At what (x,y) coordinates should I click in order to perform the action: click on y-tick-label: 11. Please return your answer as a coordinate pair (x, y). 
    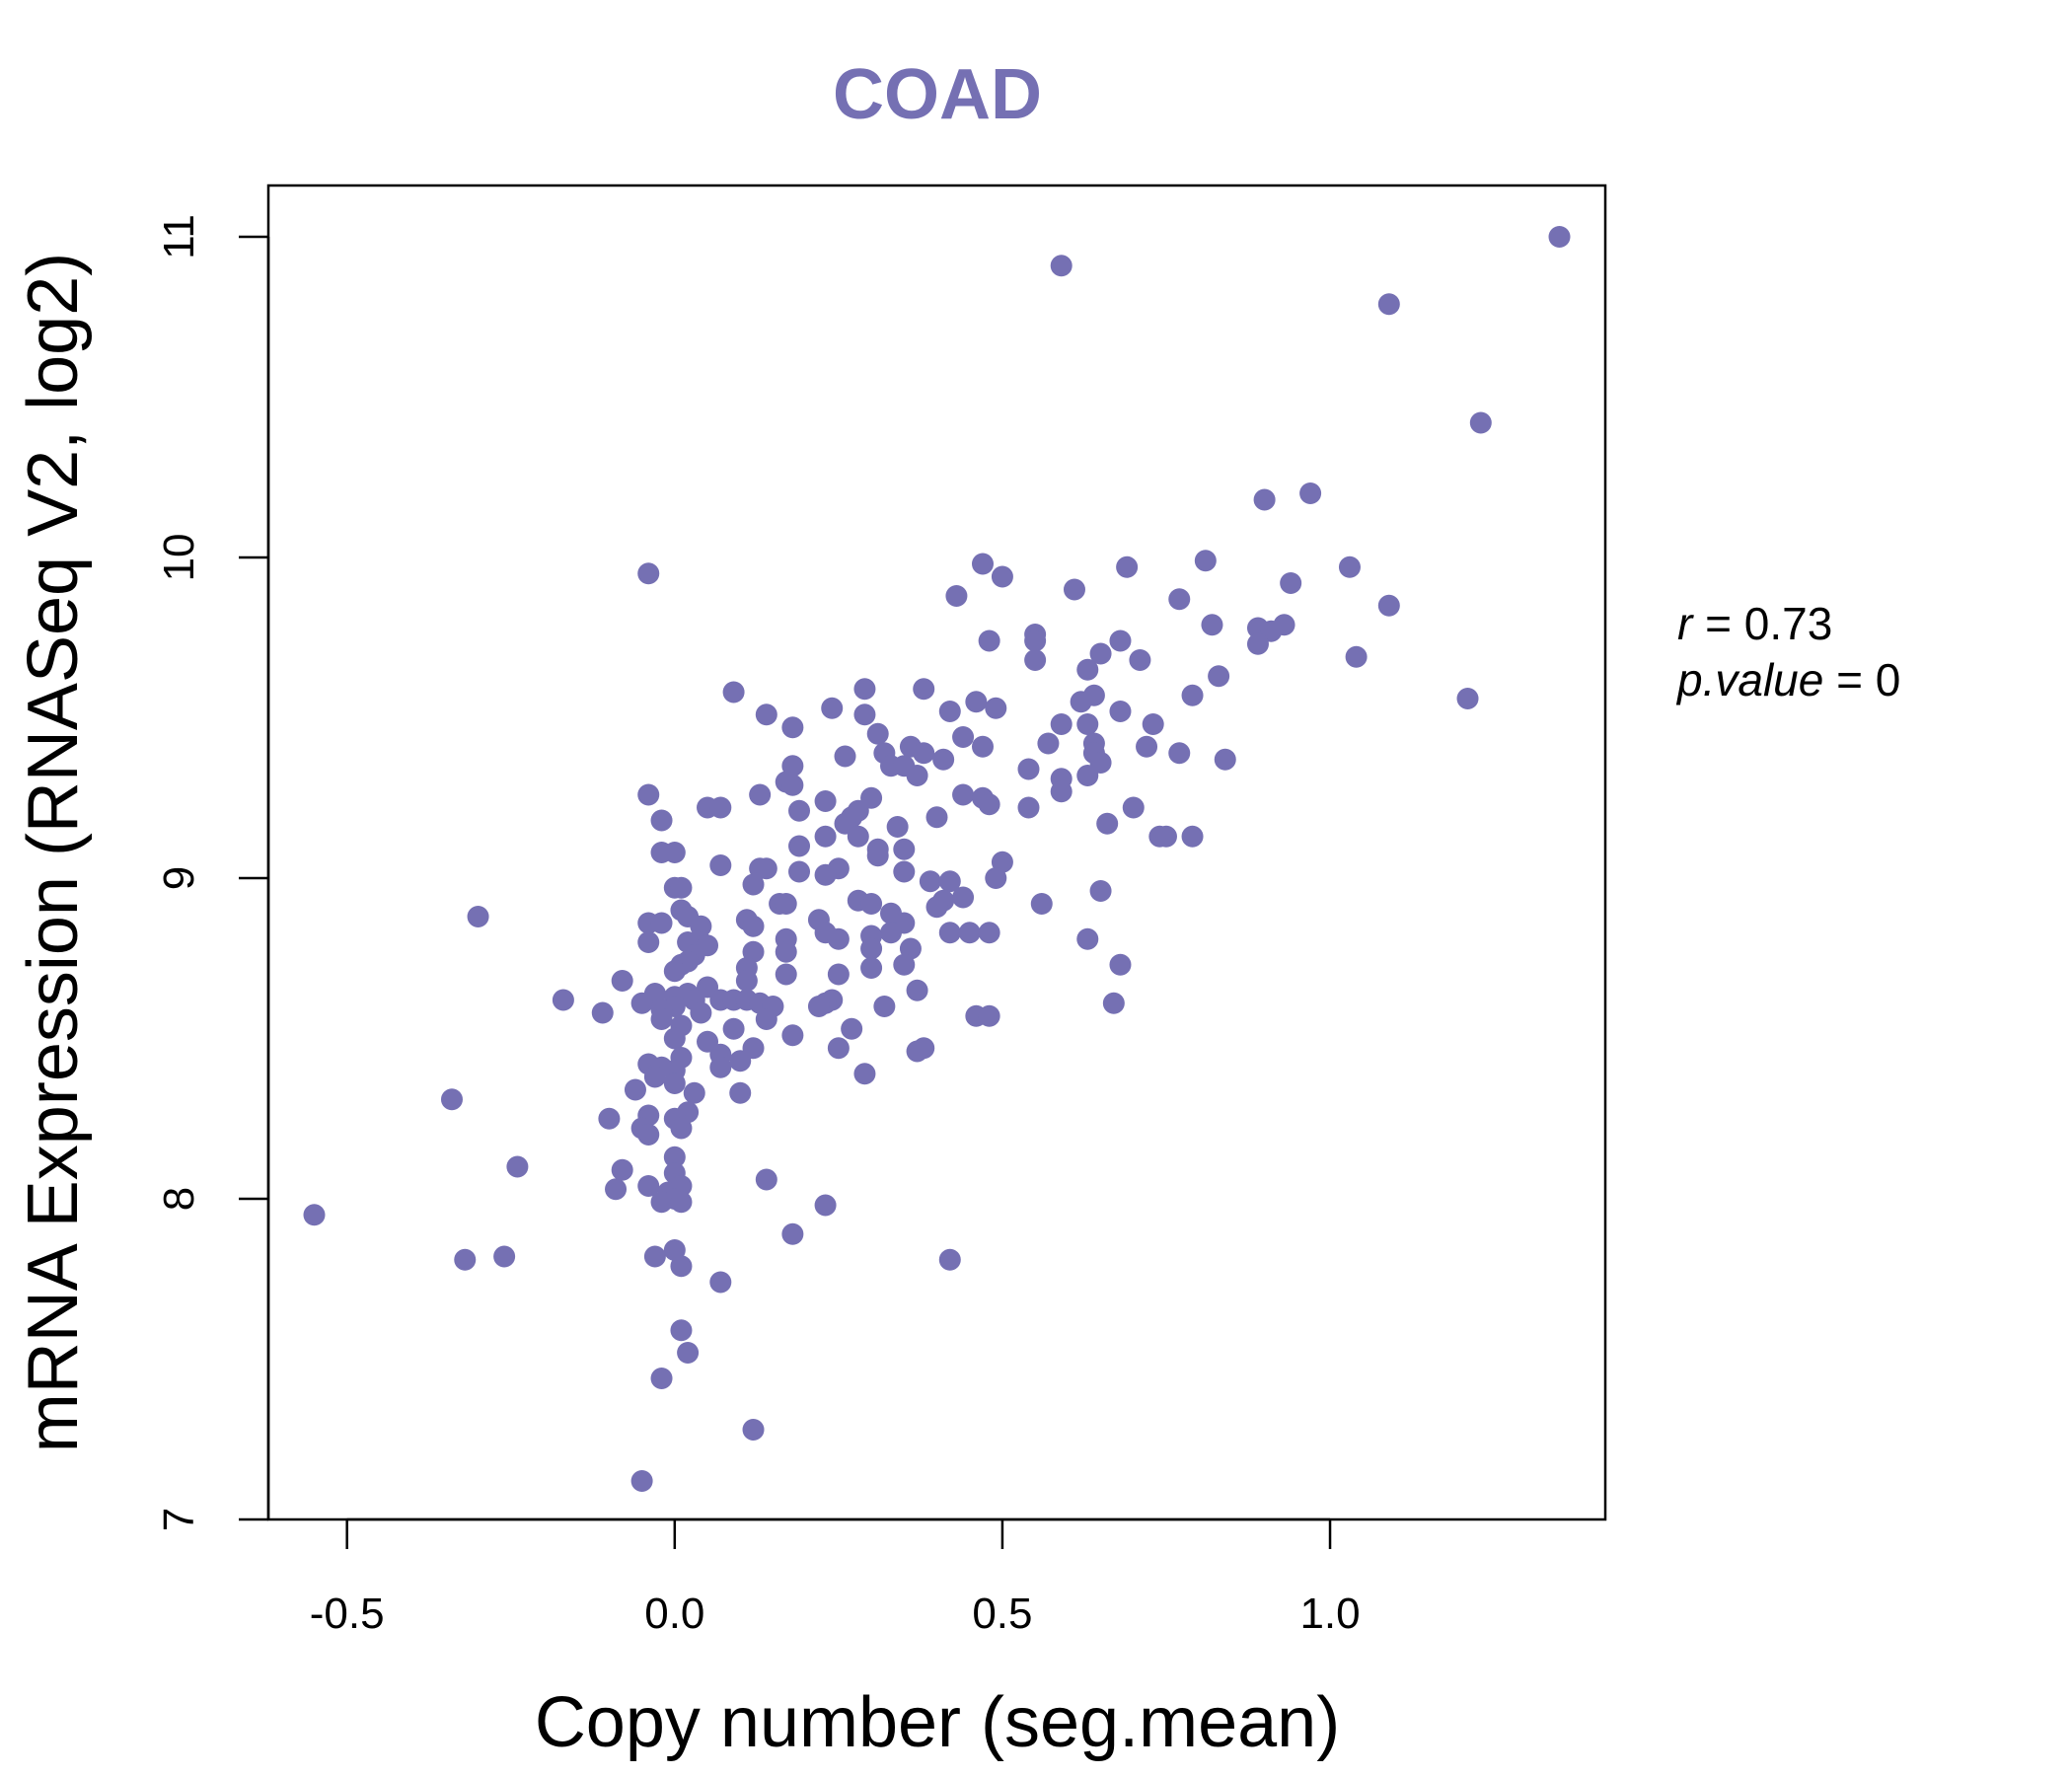
    Looking at the image, I should click on (179, 237).